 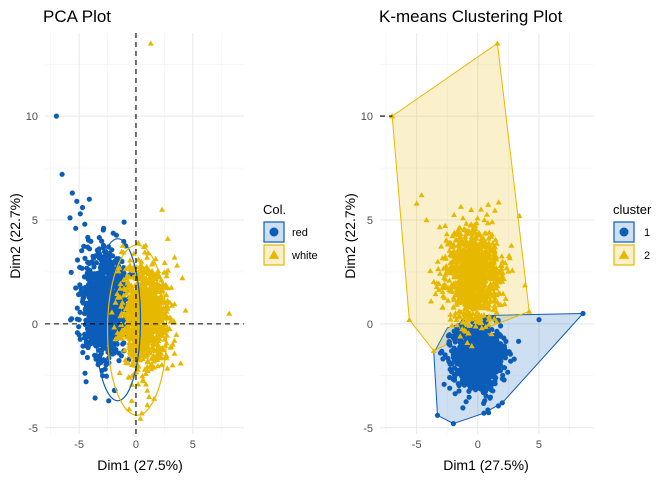 What do you see at coordinates (79, 445) in the screenshot?
I see `x-tick-label: -5` at bounding box center [79, 445].